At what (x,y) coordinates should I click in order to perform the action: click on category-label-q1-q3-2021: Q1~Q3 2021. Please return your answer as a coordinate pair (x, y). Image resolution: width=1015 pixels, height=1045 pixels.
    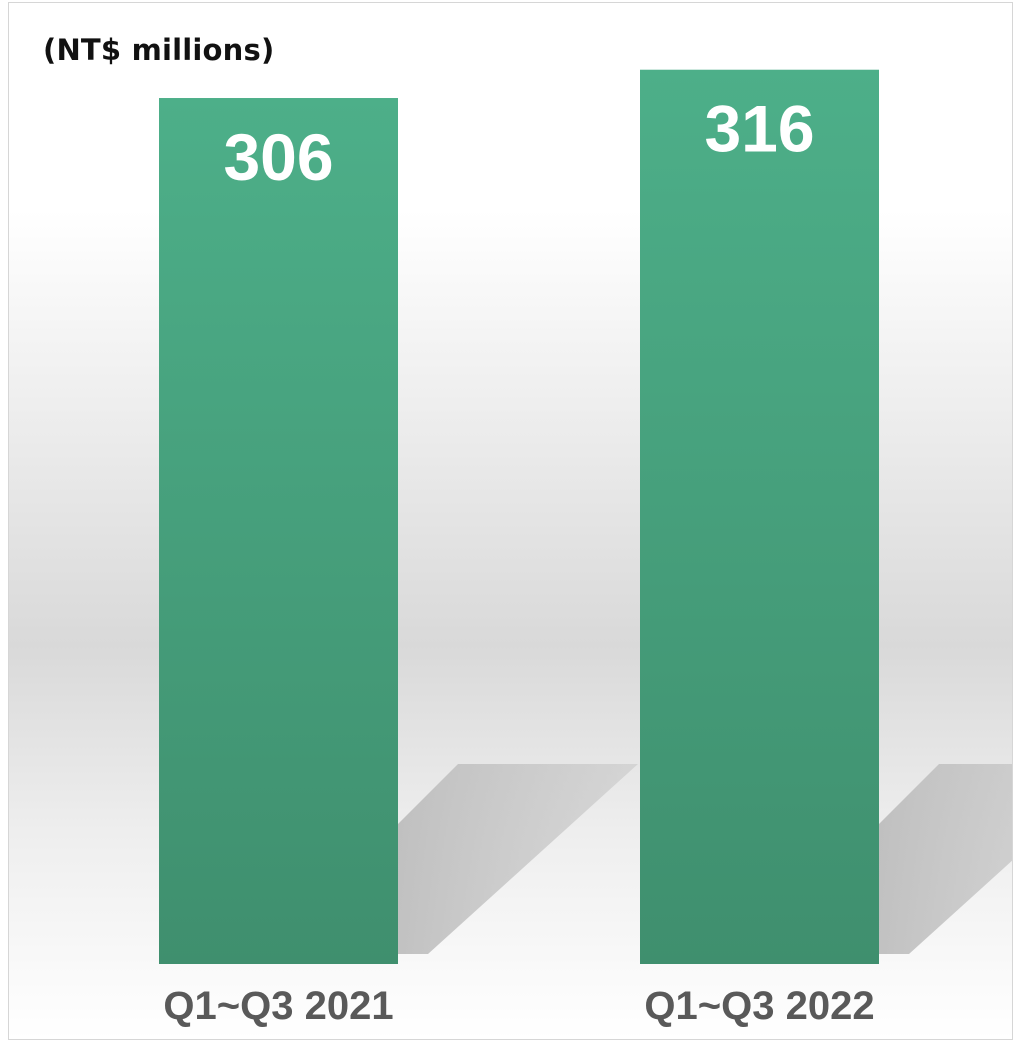
    Looking at the image, I should click on (278, 1006).